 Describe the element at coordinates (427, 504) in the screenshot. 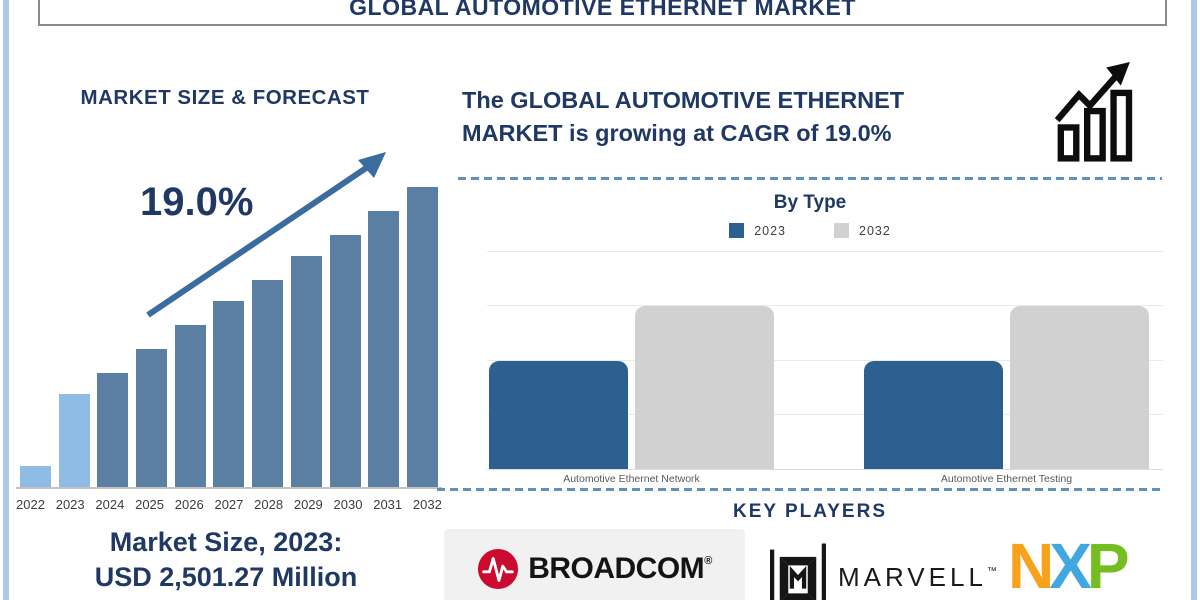

I see `forecast-year-label: 2032` at that location.